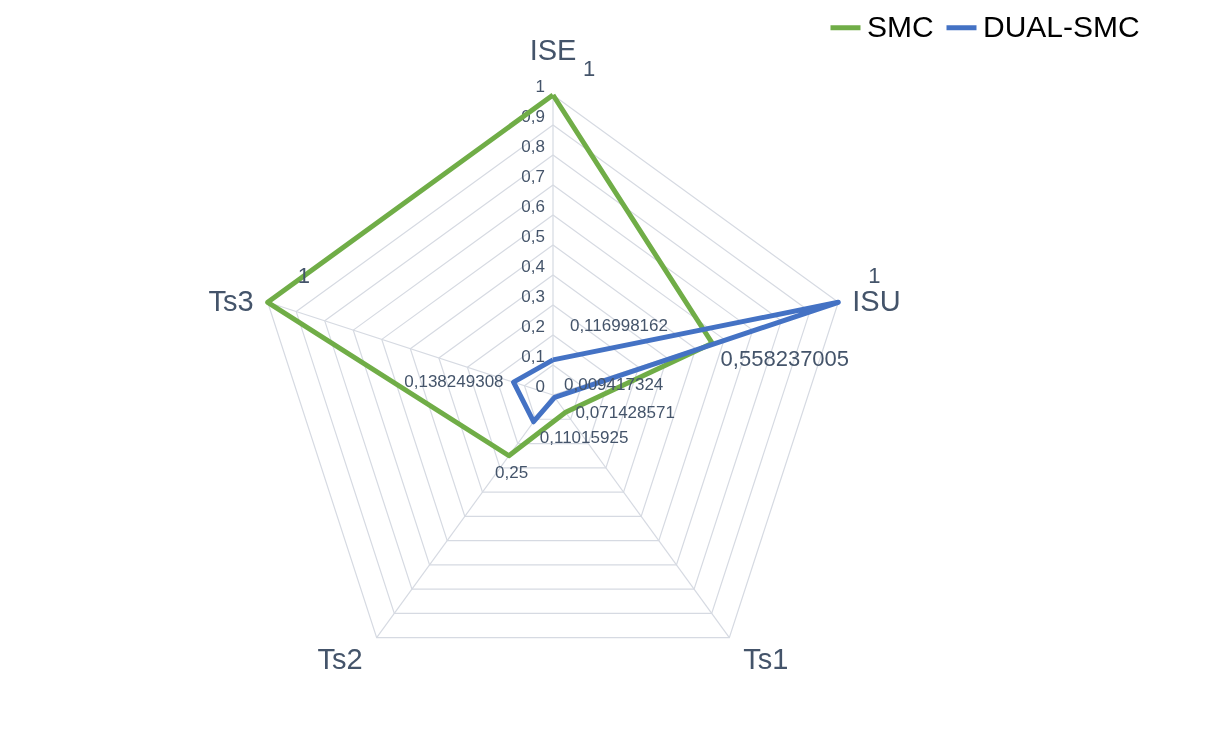  I want to click on data-label: 0,558237005, so click(785, 358).